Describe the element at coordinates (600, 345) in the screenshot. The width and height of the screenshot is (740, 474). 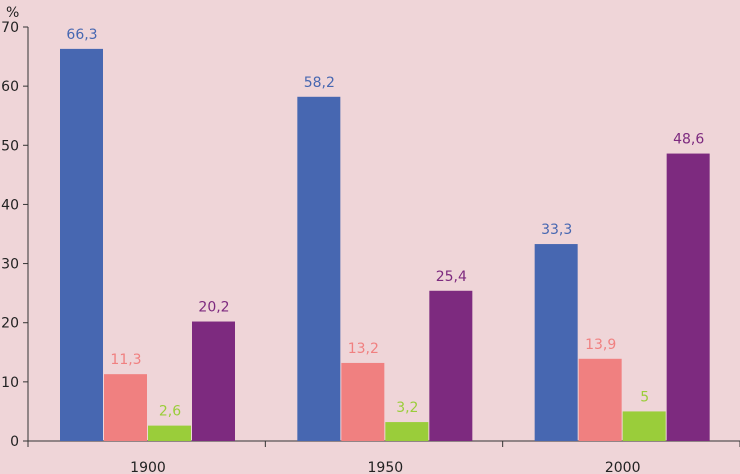
I see `data-label: 13,9` at that location.